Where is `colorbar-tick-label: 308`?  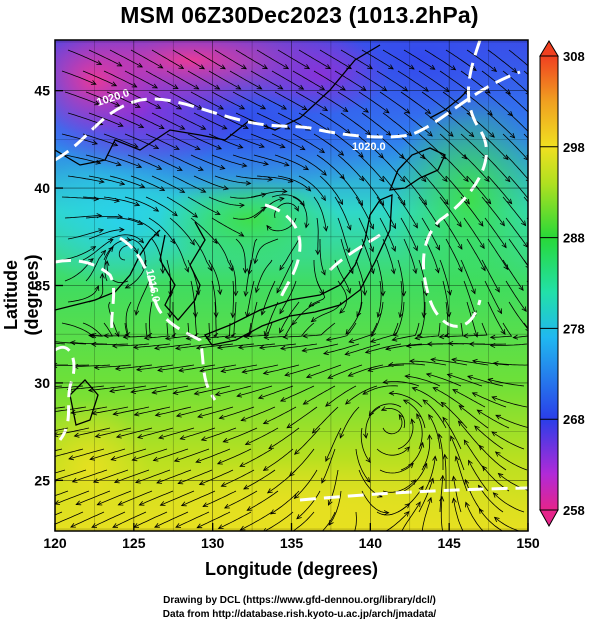 colorbar-tick-label: 308 is located at coordinates (574, 56).